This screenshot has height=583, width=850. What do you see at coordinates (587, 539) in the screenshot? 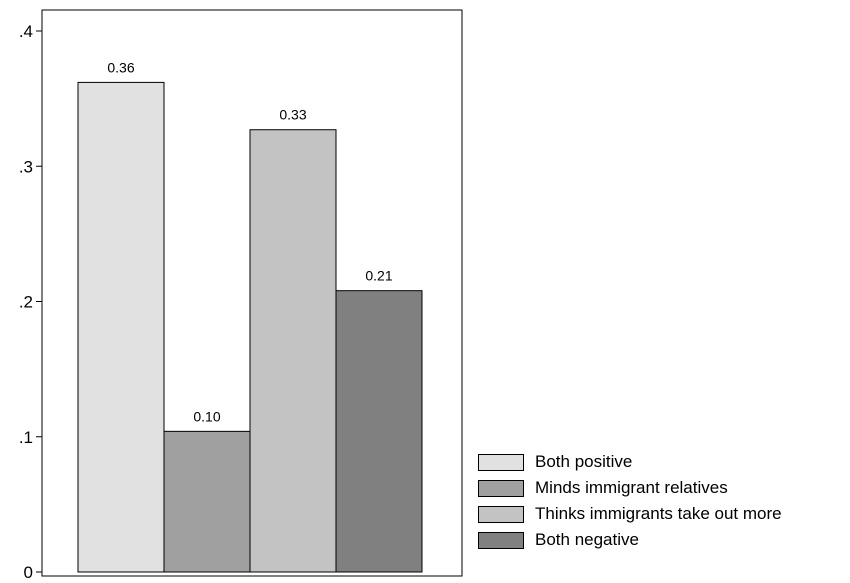
I see `legend-label: Both negative` at bounding box center [587, 539].